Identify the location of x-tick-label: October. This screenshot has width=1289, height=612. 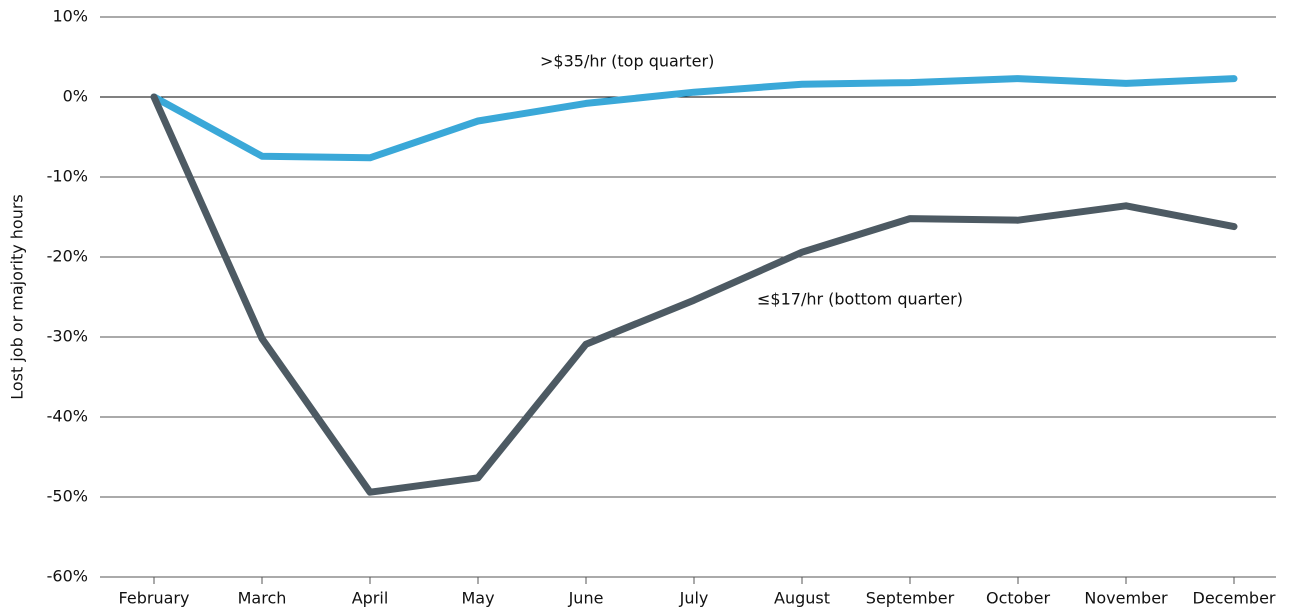
(1018, 598).